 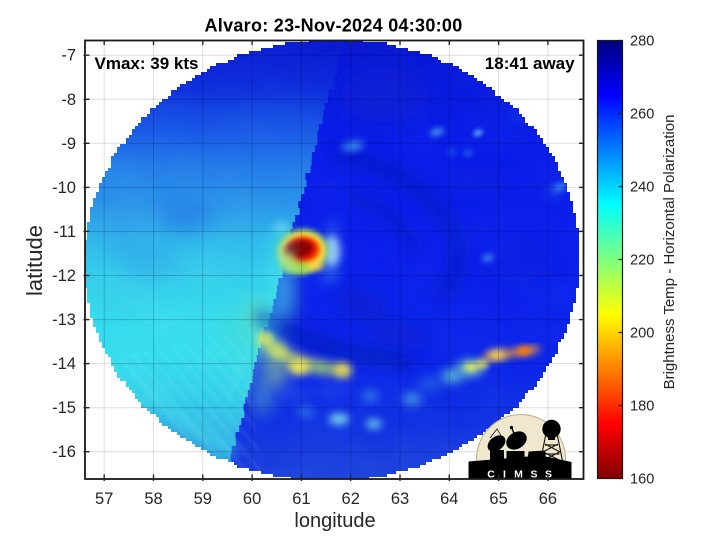 I want to click on svg-text: M, so click(x=518, y=475).